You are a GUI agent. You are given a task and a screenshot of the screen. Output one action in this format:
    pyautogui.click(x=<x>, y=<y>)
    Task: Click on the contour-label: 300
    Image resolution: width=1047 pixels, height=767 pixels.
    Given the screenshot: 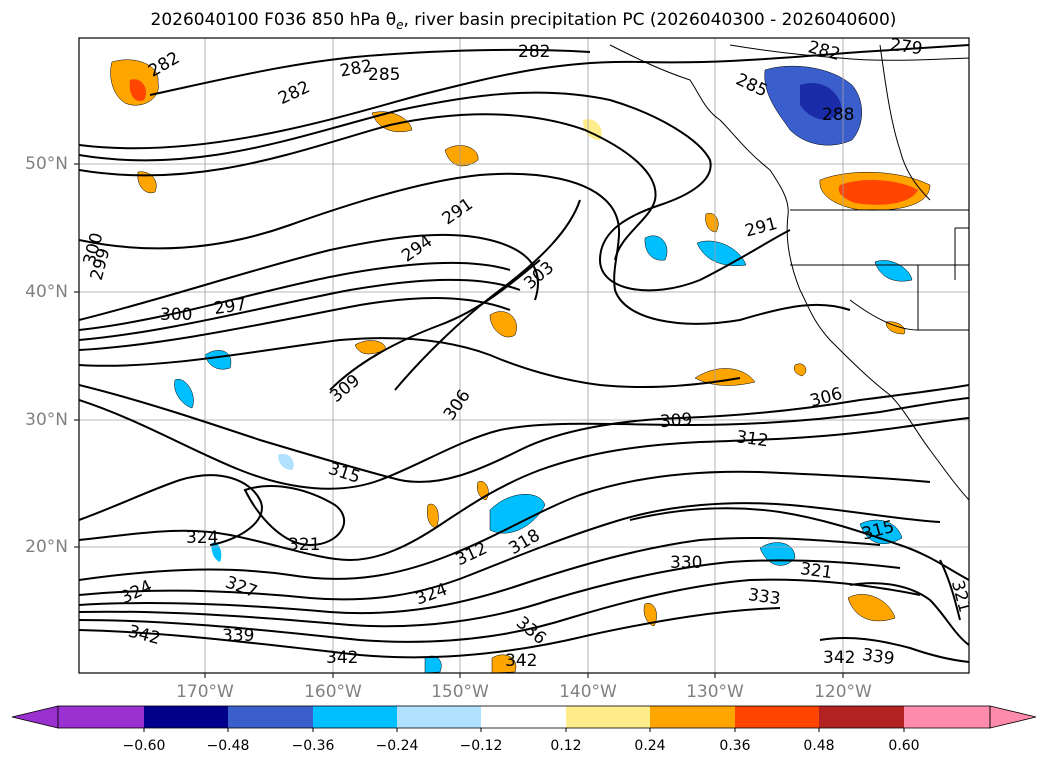 What is the action you would take?
    pyautogui.click(x=176, y=315)
    